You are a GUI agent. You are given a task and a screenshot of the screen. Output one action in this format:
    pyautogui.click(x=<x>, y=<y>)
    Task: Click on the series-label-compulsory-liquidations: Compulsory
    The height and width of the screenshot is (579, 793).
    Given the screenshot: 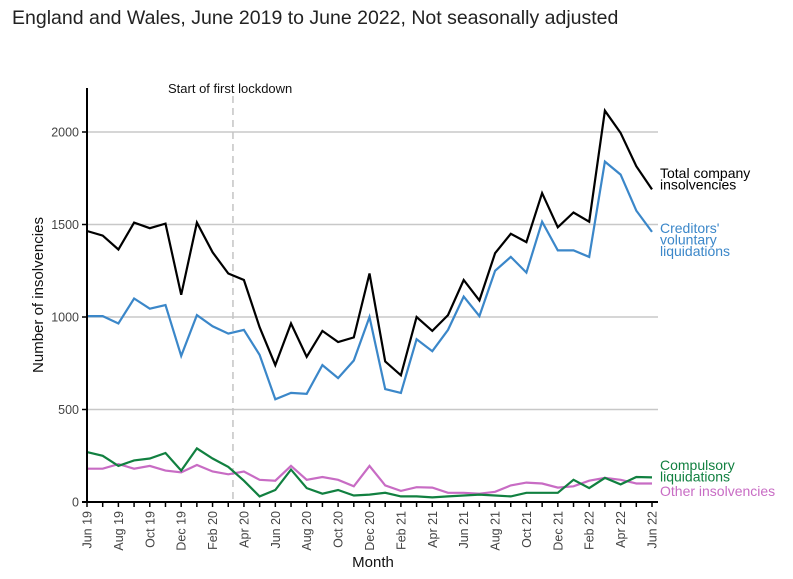 What is the action you would take?
    pyautogui.click(x=697, y=465)
    